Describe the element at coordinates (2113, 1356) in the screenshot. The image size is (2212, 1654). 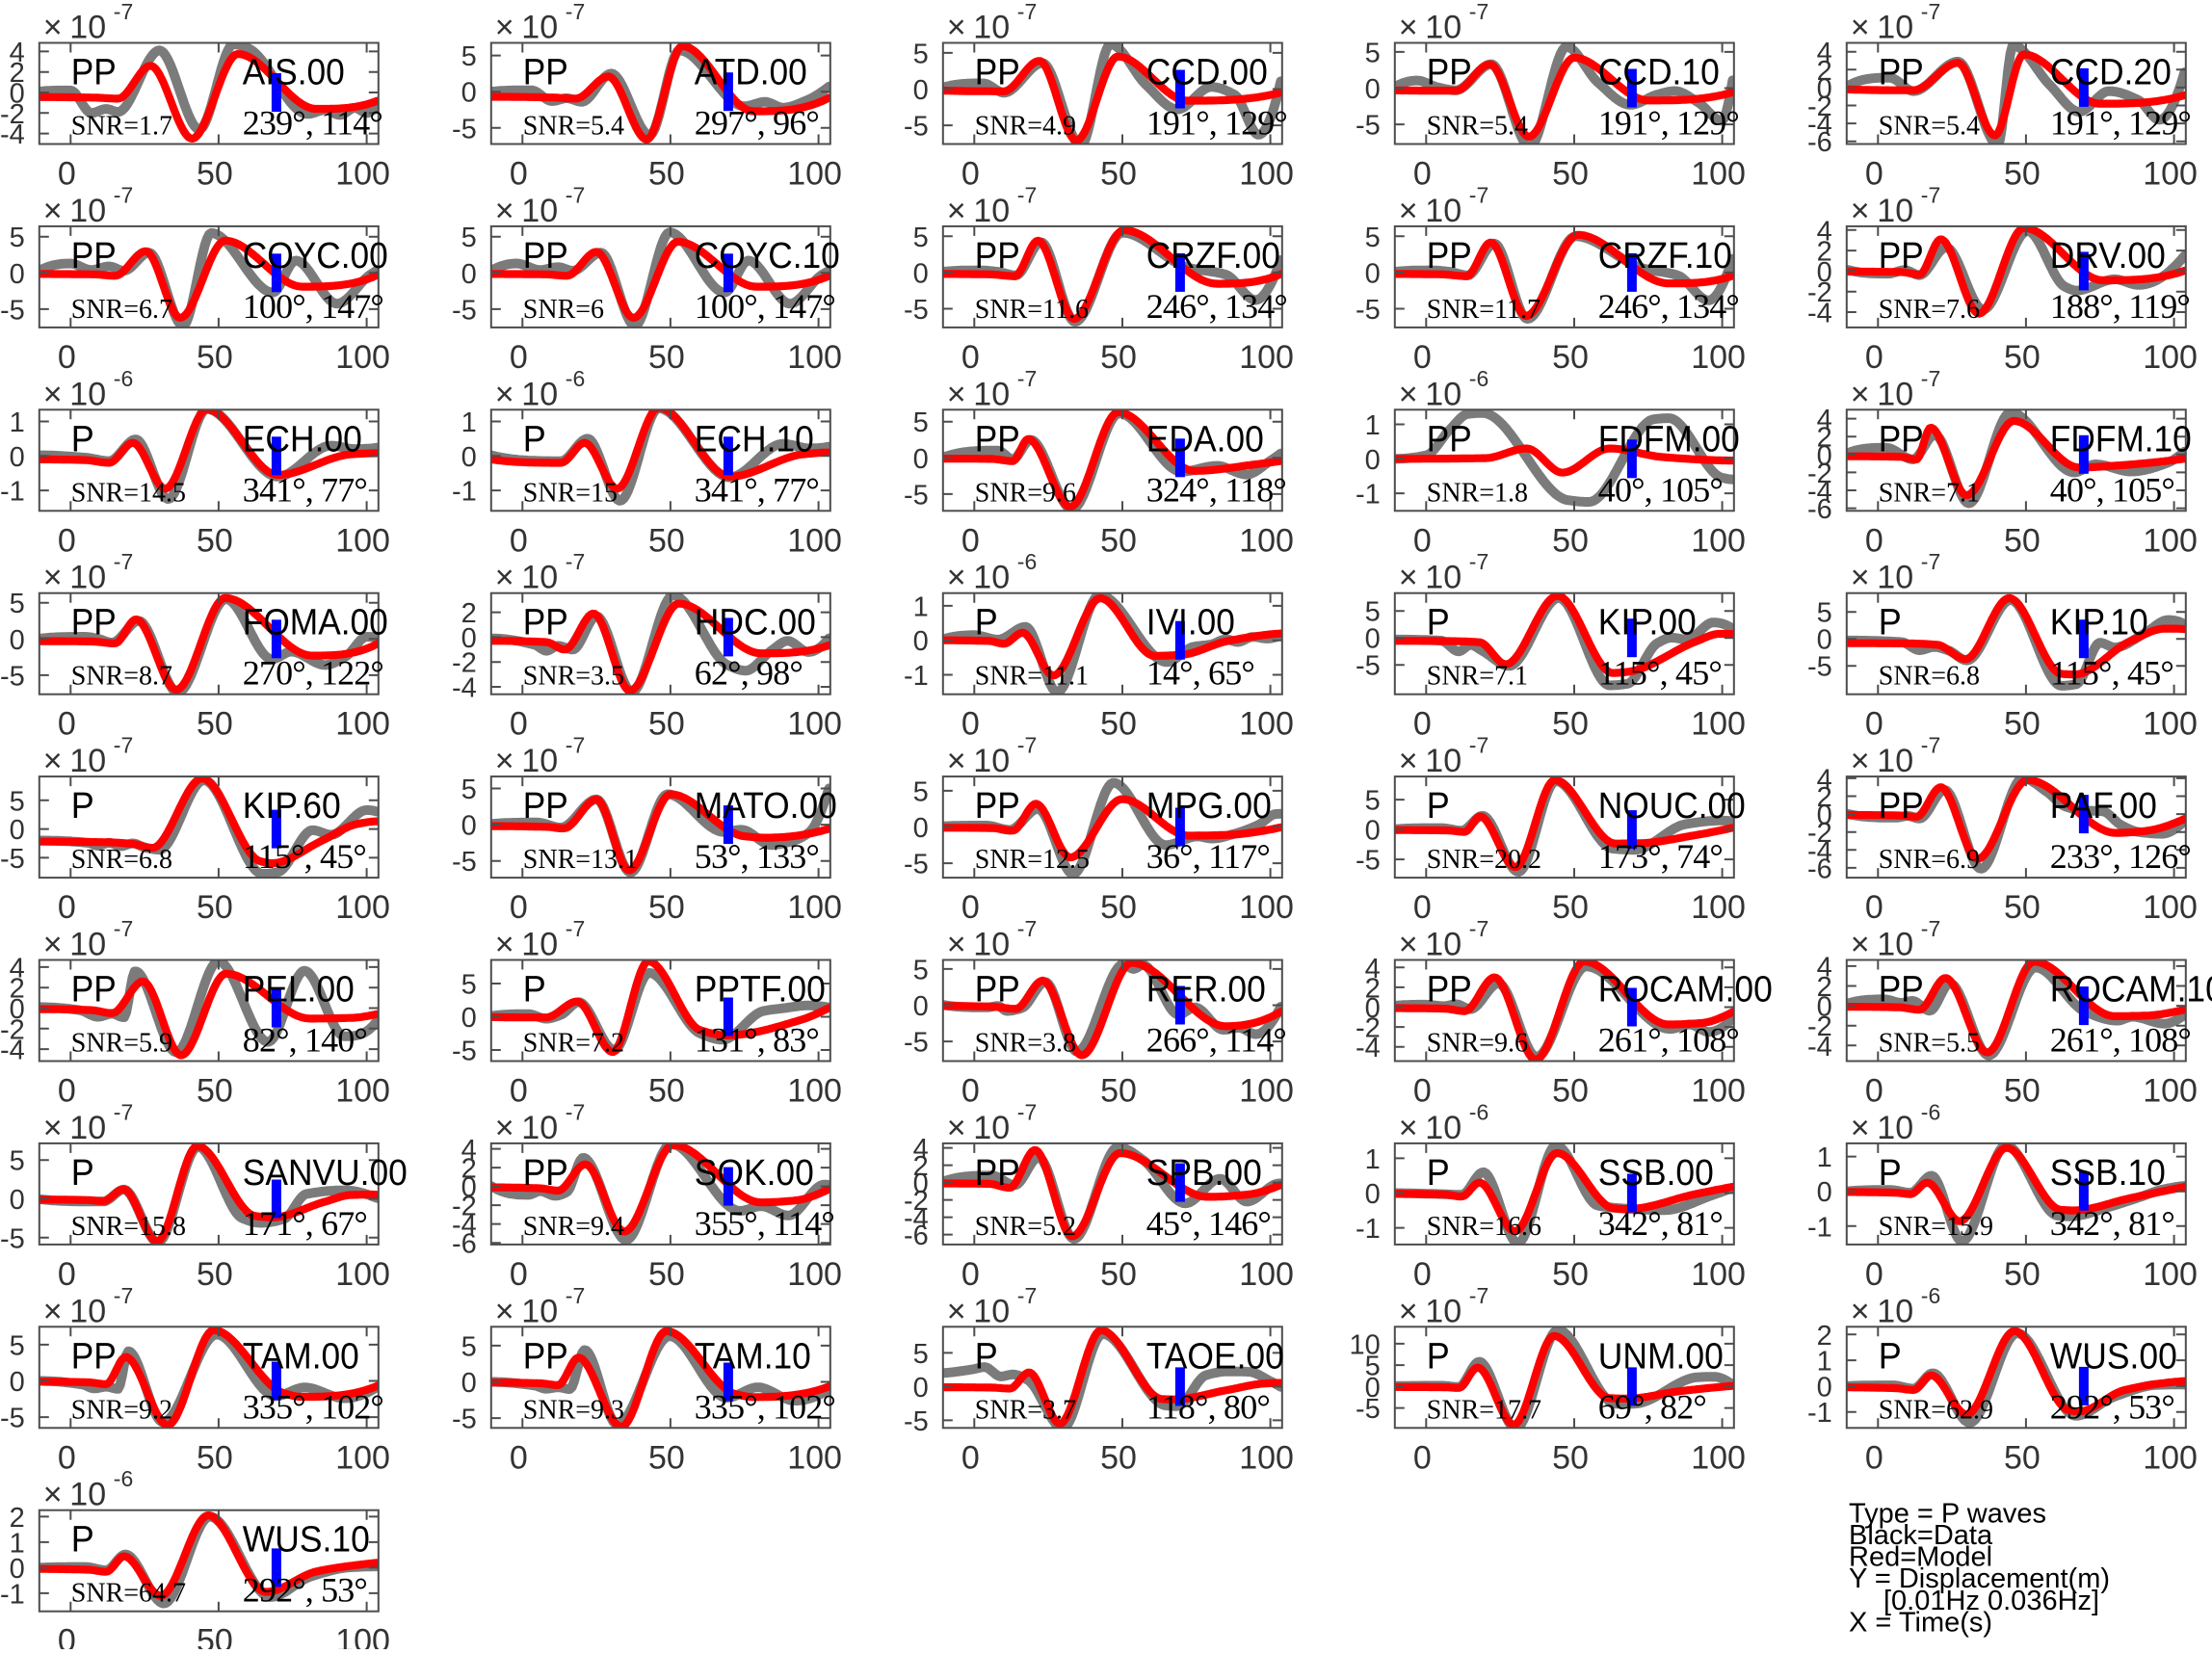
I see `svg-text: WUS.00` at that location.